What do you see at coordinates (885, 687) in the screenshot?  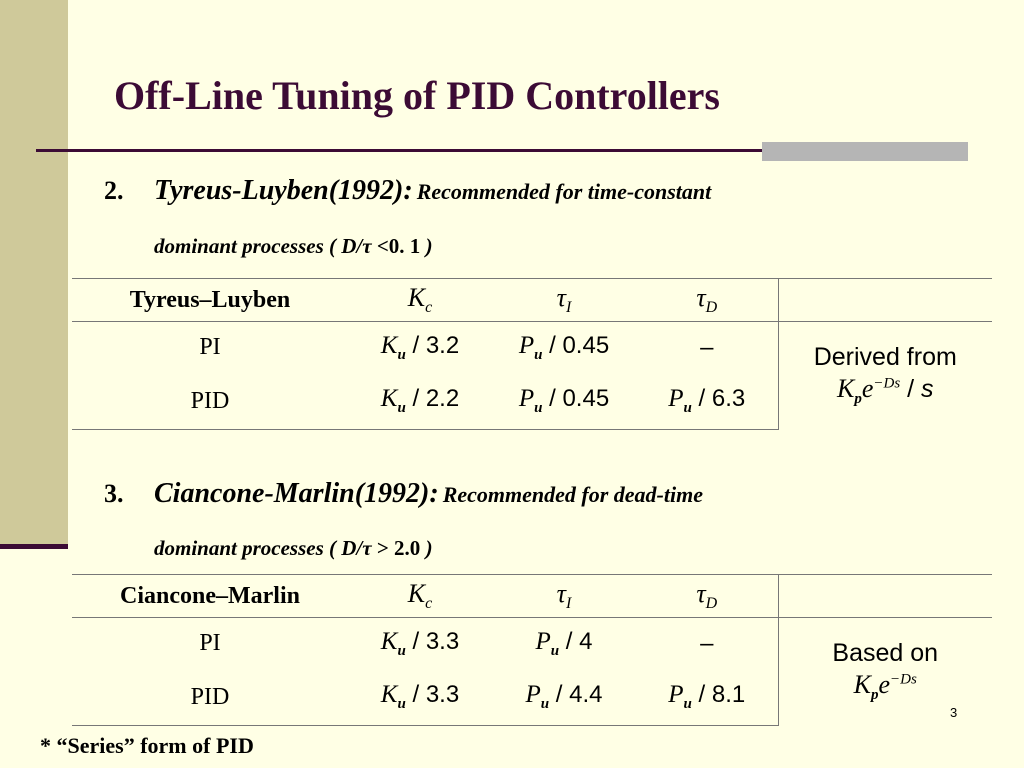 I see `note-formula: Kpe−Ds` at bounding box center [885, 687].